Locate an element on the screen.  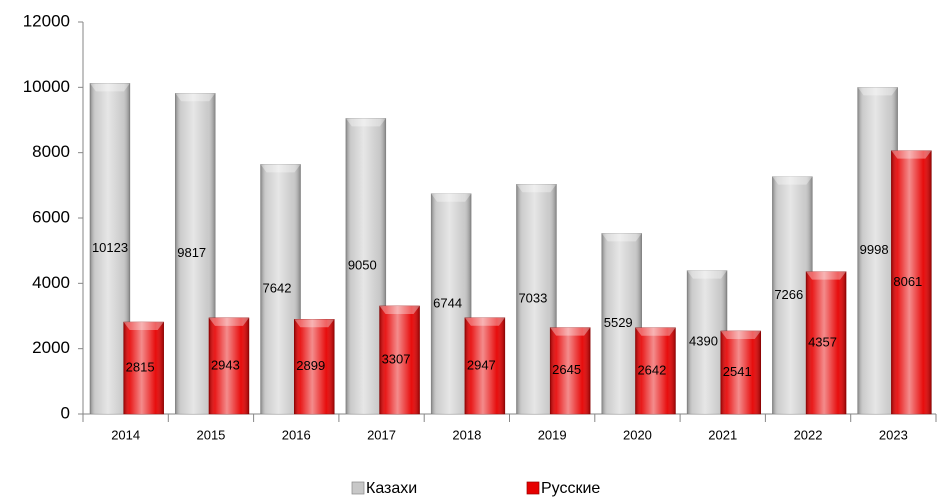
x-tick-label: 2018 is located at coordinates (466, 434).